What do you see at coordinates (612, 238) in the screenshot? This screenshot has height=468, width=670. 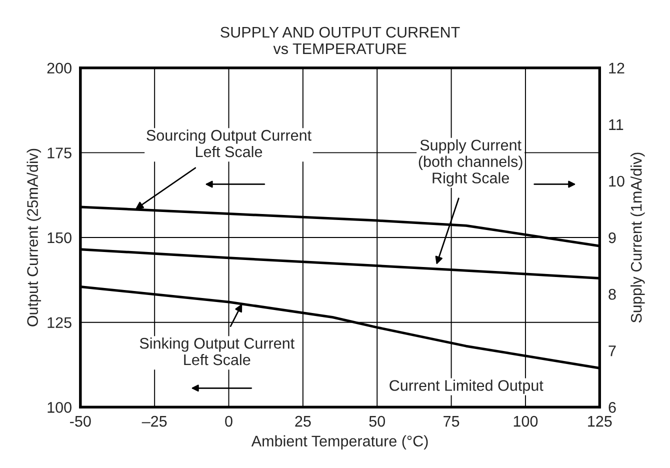 I see `y2-tick-label: 9` at bounding box center [612, 238].